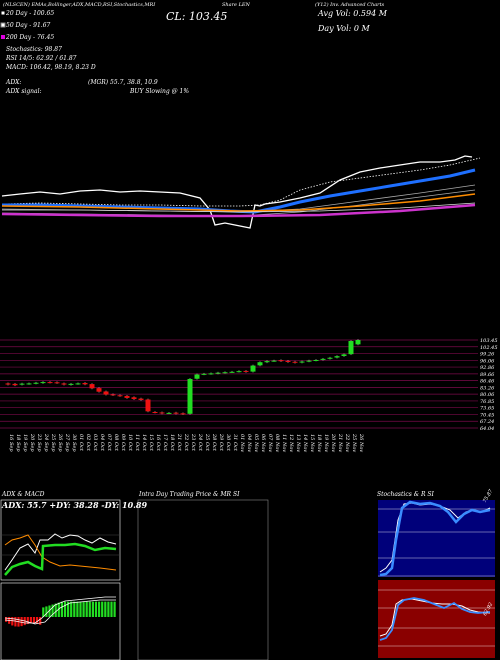 This screenshot has height=660, width=500. Describe the element at coordinates (214, 442) in the screenshot. I see `date-tick-label: 28 Oct` at that location.